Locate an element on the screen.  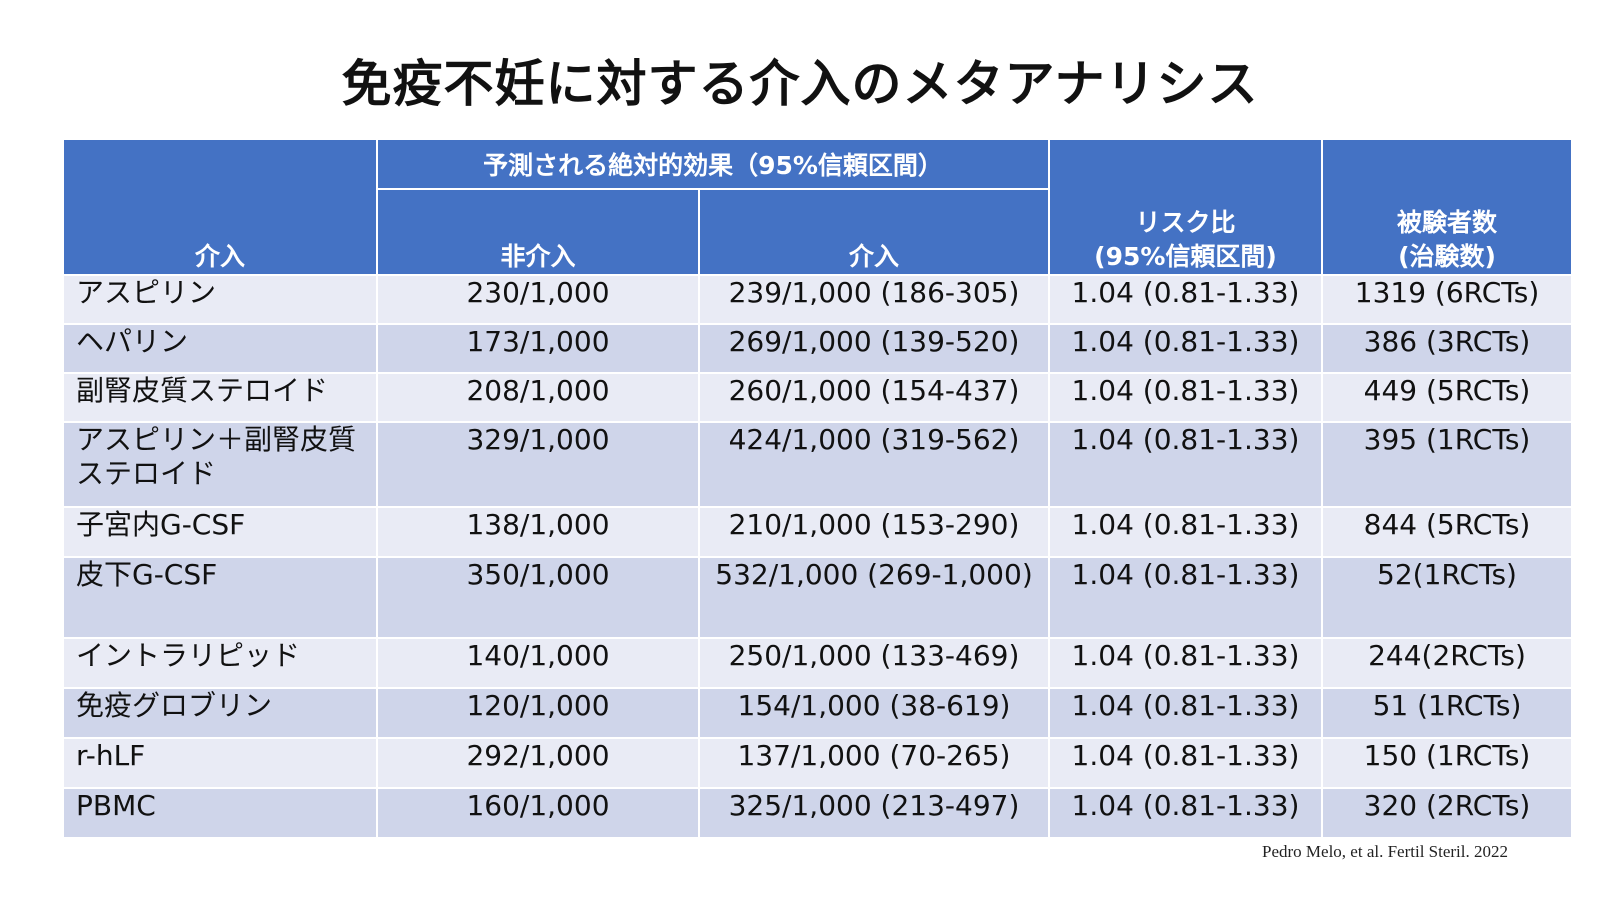
header-absolute-effect: 予測される絶対的効果（95%信頼区間） is located at coordinates (713, 164).